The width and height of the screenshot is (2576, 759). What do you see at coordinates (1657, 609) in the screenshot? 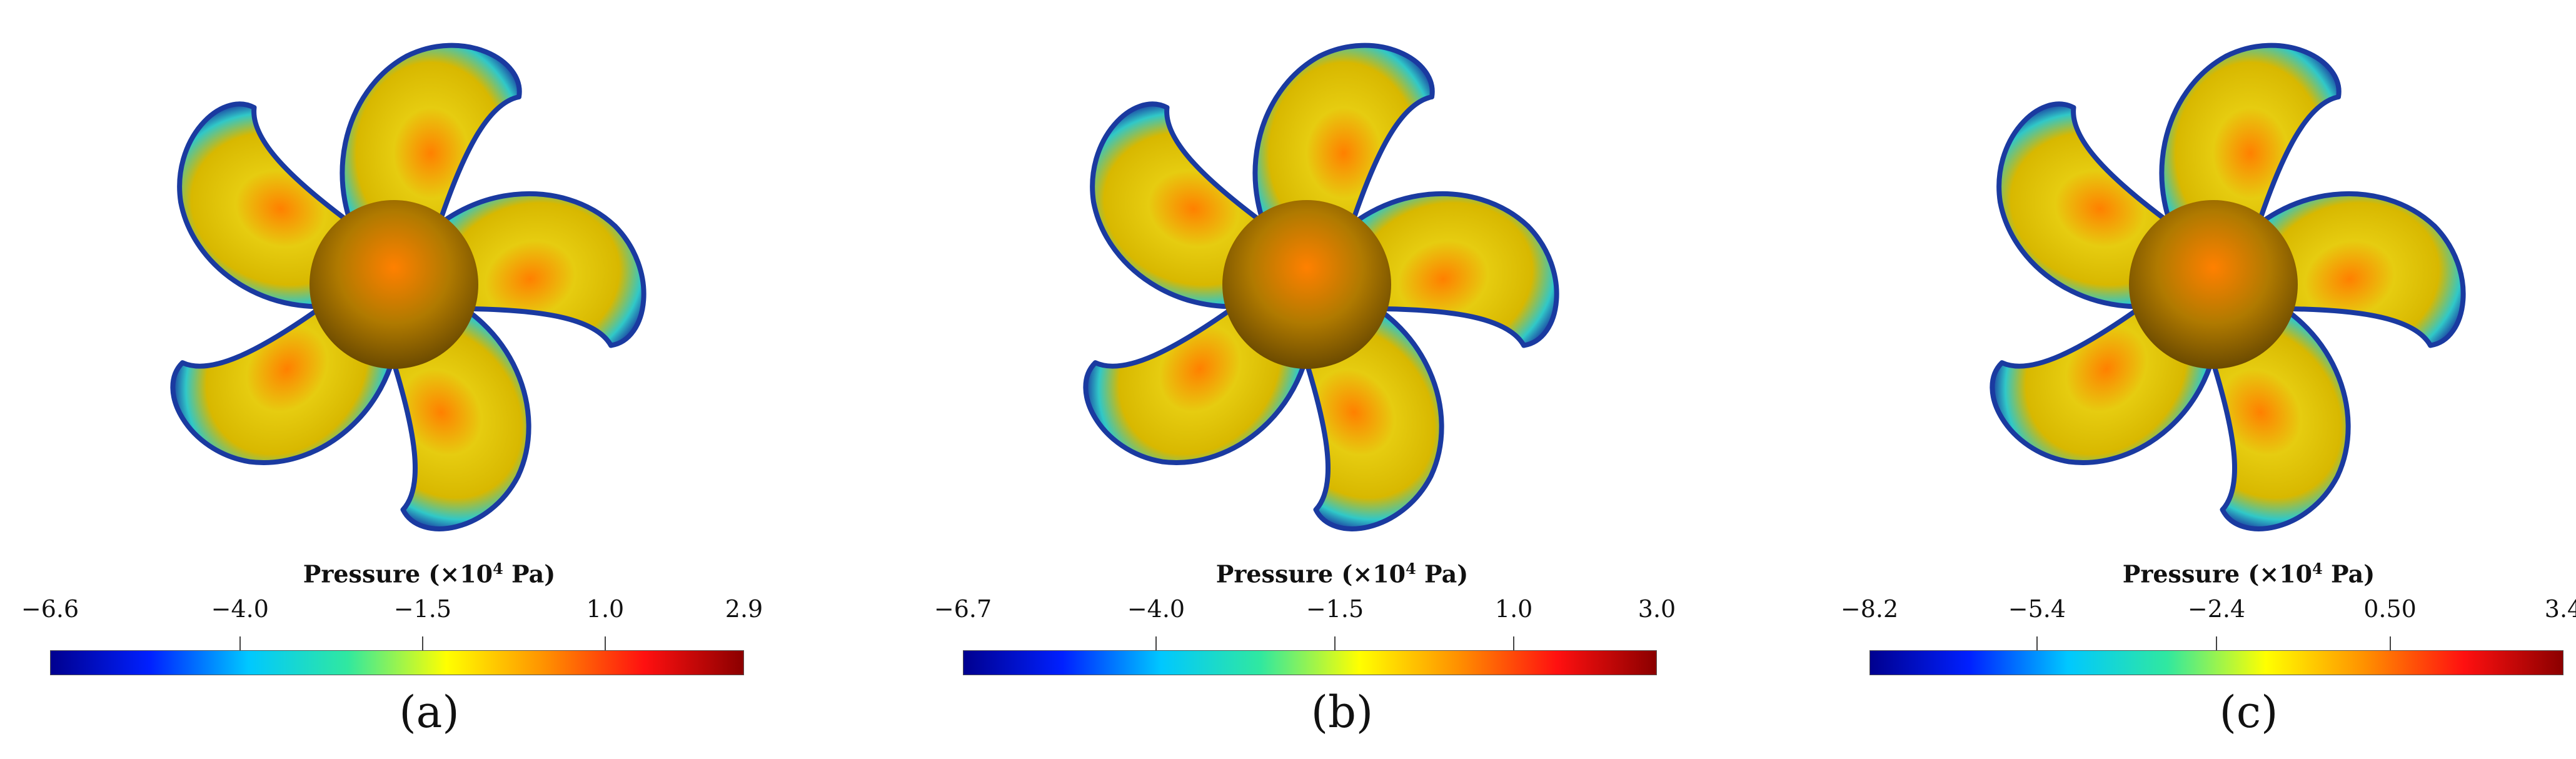
I see `tick-label: 3.0` at bounding box center [1657, 609].